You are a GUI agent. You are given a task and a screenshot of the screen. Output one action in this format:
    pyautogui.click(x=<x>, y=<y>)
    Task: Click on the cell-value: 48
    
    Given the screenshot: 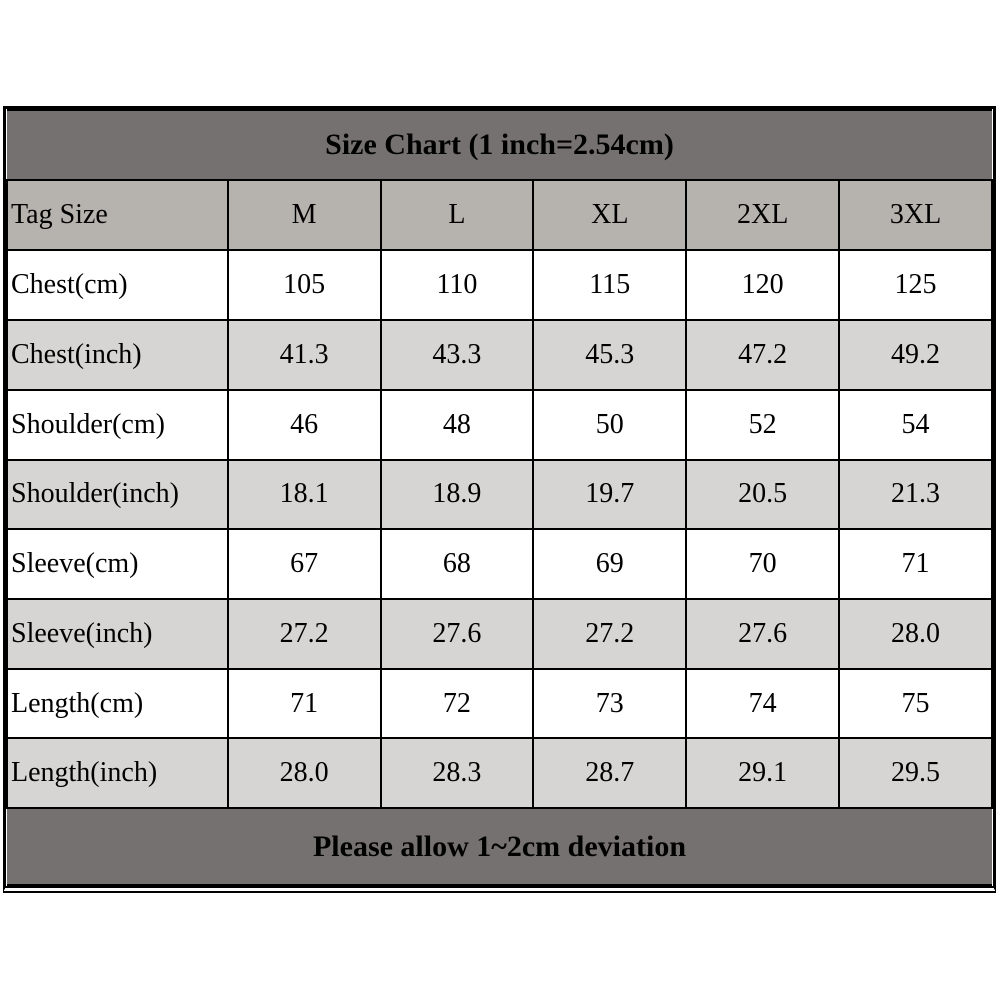 What is the action you would take?
    pyautogui.click(x=457, y=424)
    